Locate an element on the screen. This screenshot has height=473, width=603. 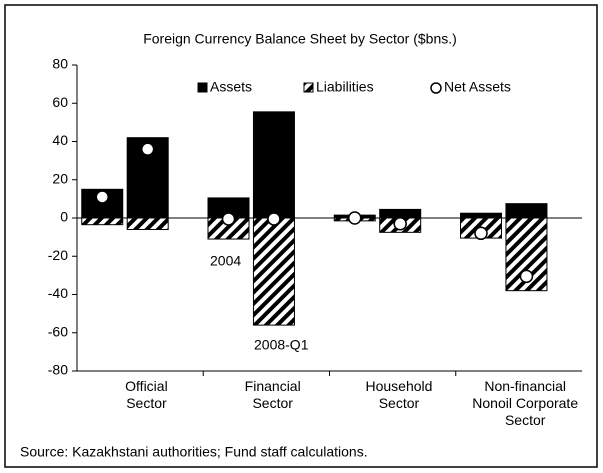
y-tick-label: -60 is located at coordinates (58, 331).